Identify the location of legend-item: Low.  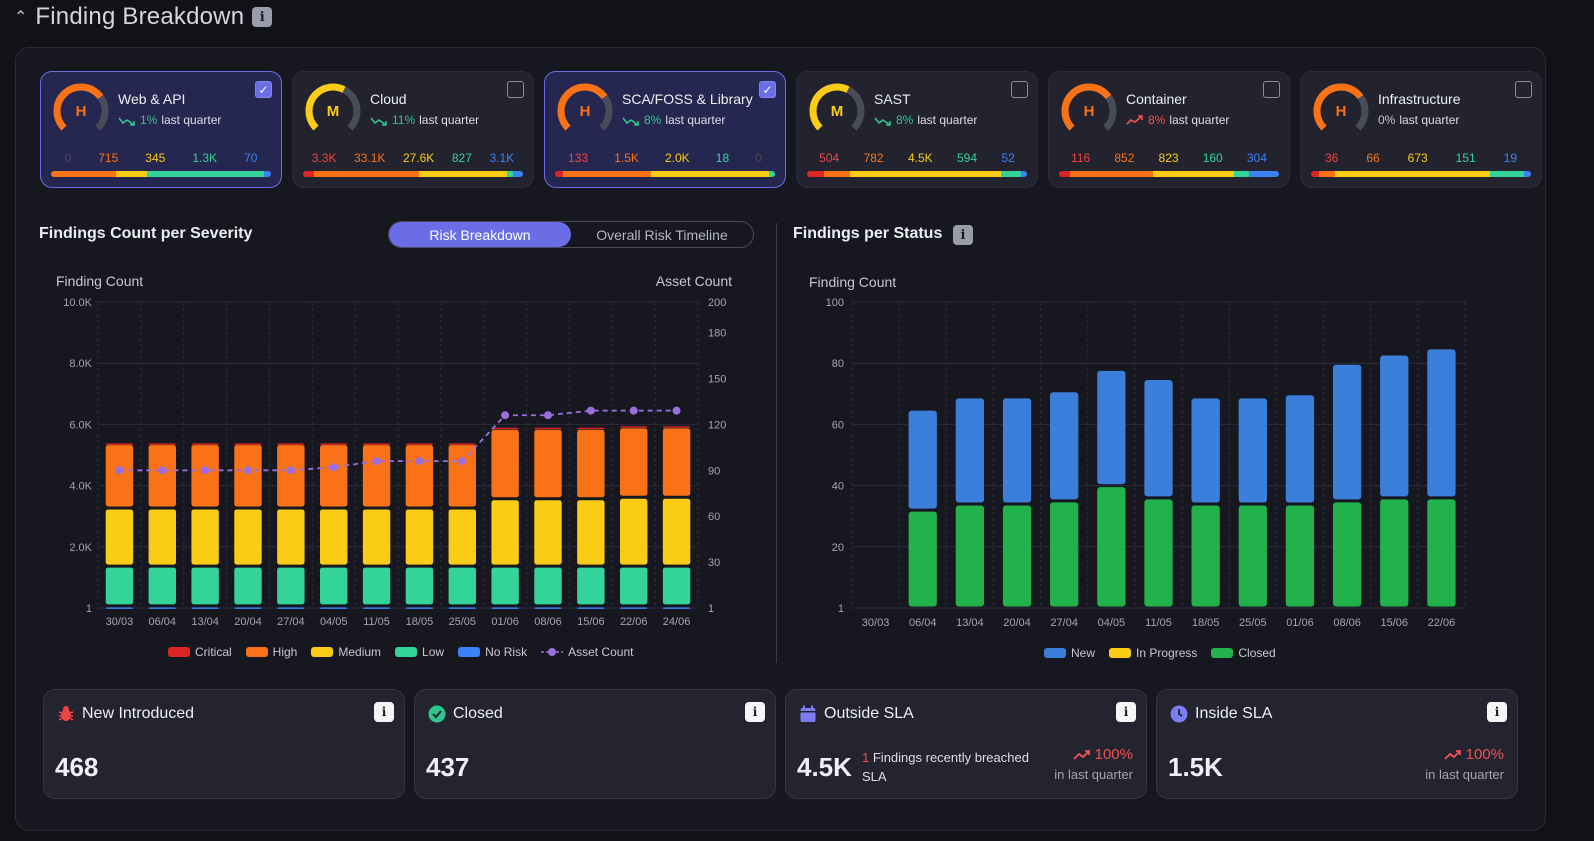
(419, 652).